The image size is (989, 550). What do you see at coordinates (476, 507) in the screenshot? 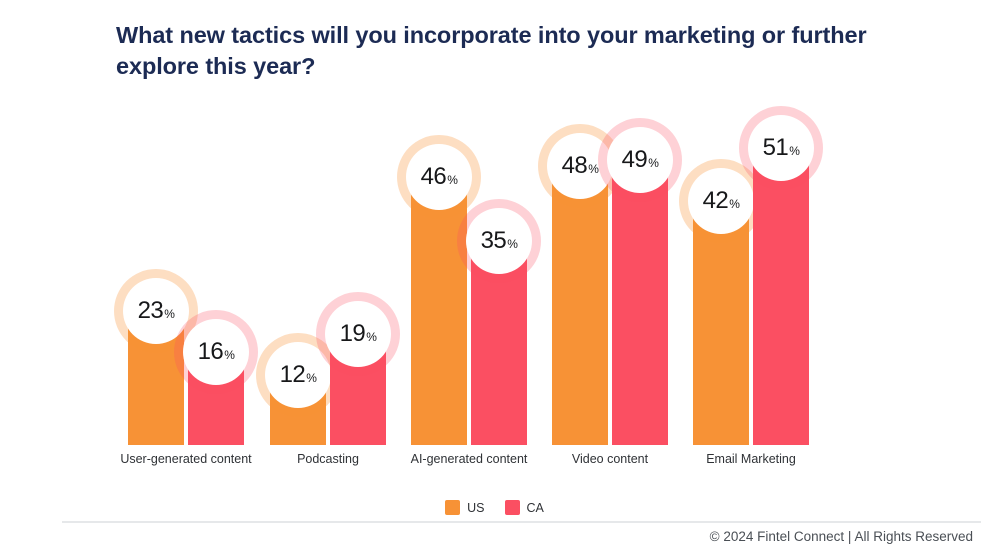
I see `legend-label: US` at bounding box center [476, 507].